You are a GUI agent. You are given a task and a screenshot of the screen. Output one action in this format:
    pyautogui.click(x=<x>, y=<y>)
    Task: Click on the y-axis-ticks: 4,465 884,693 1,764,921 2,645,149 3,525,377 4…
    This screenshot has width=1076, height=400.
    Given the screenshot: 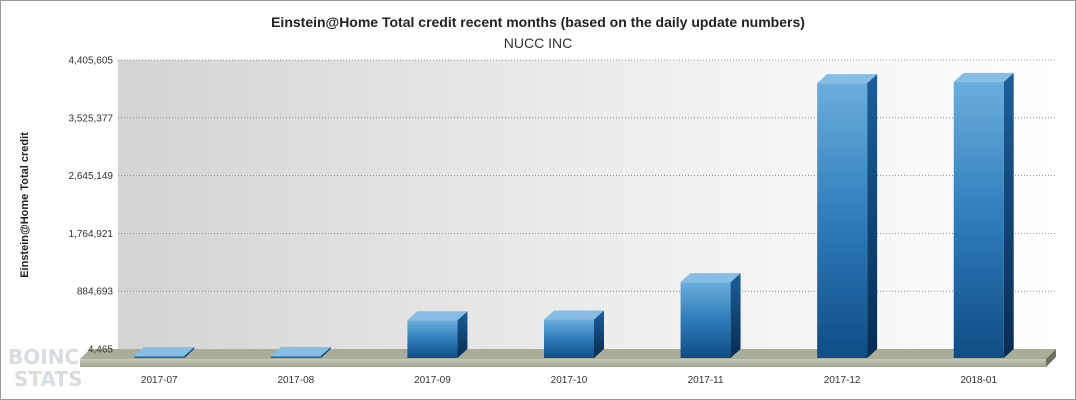 What is the action you would take?
    pyautogui.click(x=91, y=206)
    